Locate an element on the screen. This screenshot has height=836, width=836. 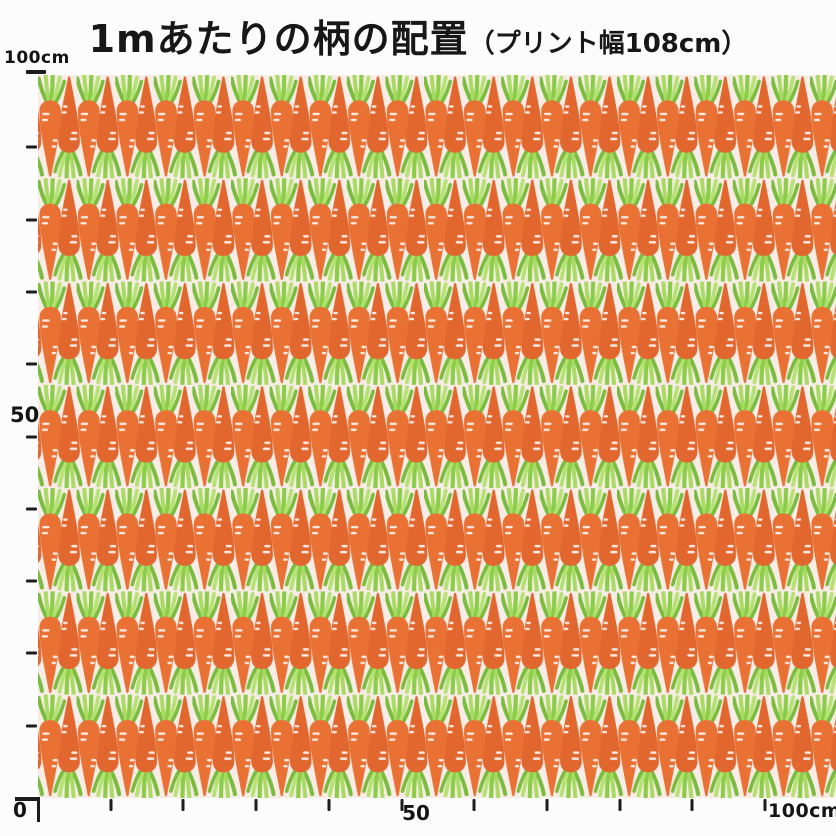
left-ruler-top-label: 100cm is located at coordinates (37, 58).